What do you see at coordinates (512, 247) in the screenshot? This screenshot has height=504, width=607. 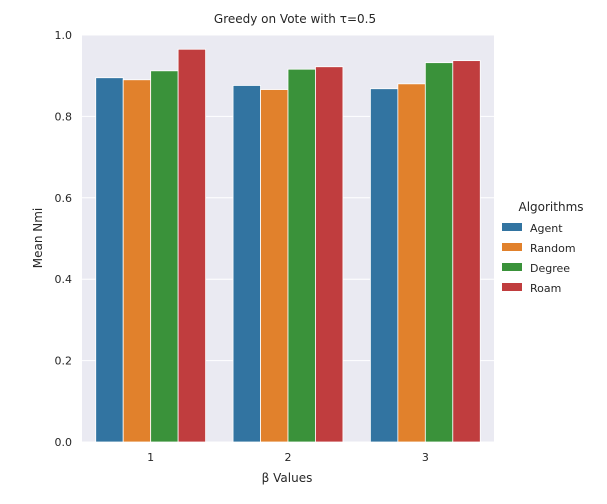 I see `legend-swatch-random` at bounding box center [512, 247].